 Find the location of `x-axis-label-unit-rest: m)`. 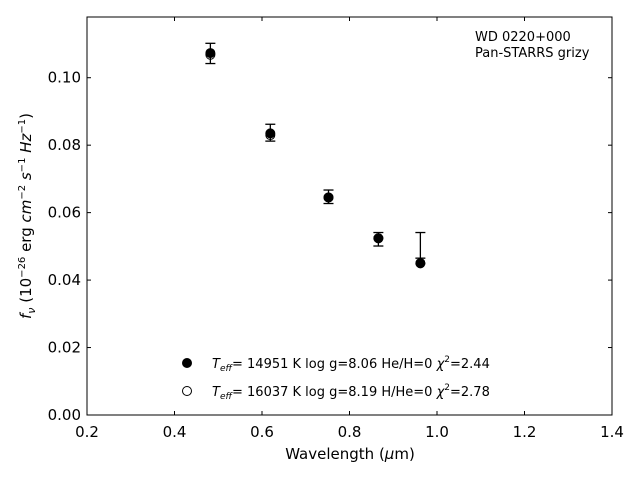

x-axis-label-unit-rest: m) is located at coordinates (404, 454).